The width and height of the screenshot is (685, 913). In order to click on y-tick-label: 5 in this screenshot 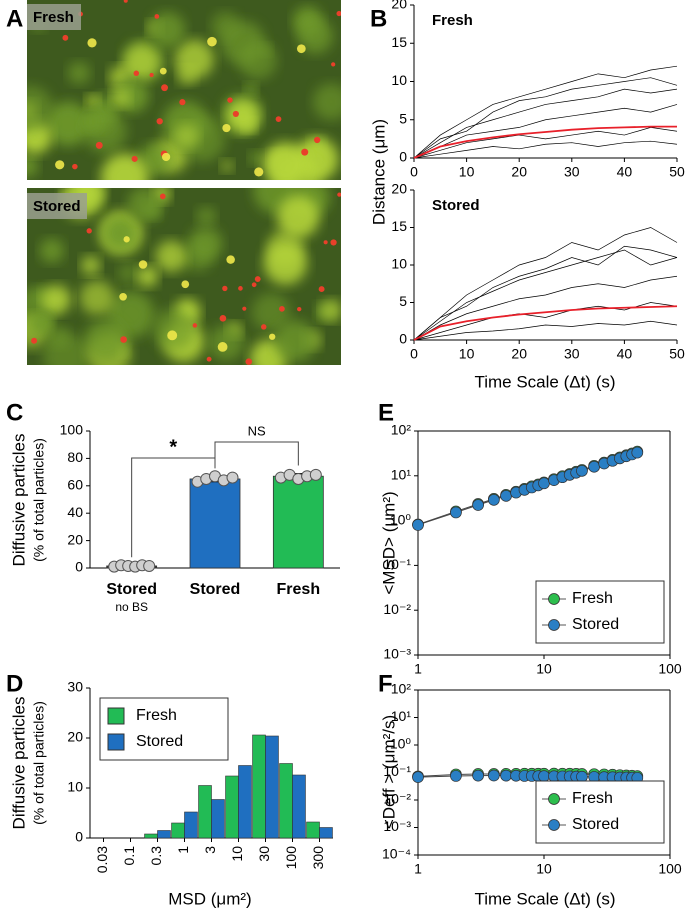, I will do `click(403, 118)`.